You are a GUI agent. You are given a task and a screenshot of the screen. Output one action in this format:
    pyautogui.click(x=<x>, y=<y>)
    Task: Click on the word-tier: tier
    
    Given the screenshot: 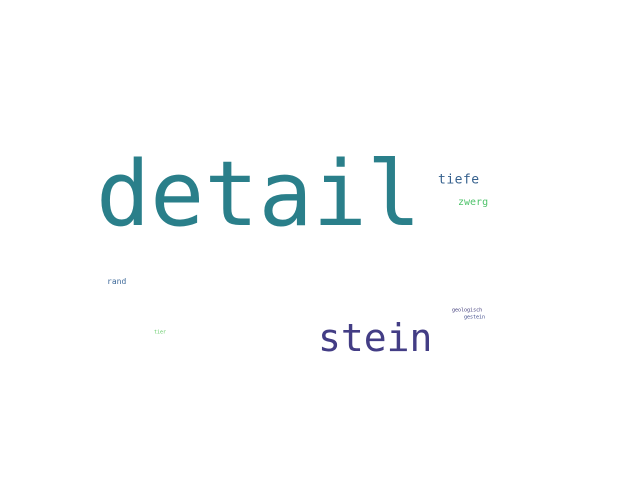 What is the action you would take?
    pyautogui.click(x=160, y=332)
    